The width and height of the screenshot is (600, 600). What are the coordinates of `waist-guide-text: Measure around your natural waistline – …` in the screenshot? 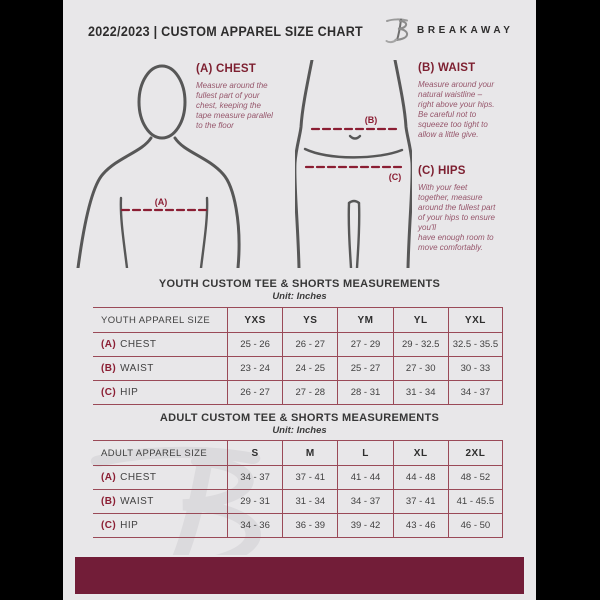 It's located at (456, 109).